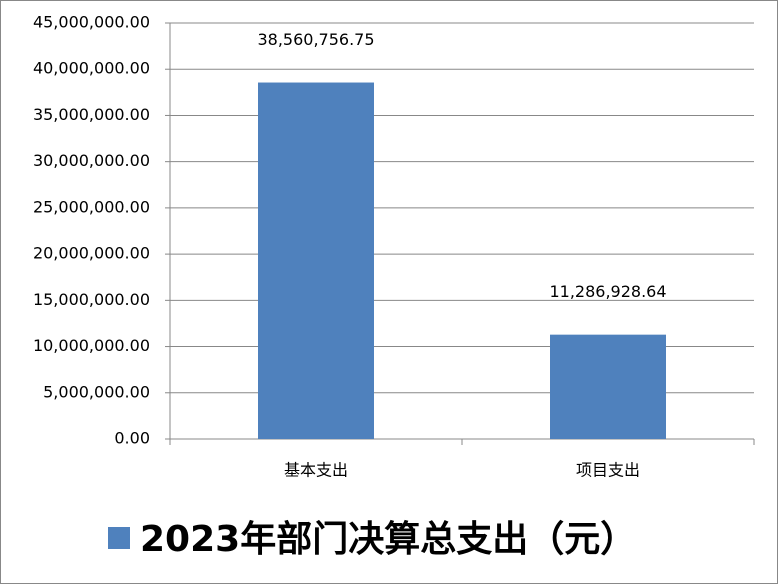 Image resolution: width=778 pixels, height=588 pixels. What do you see at coordinates (315, 39) in the screenshot?
I see `value-label: 38,560,756.75` at bounding box center [315, 39].